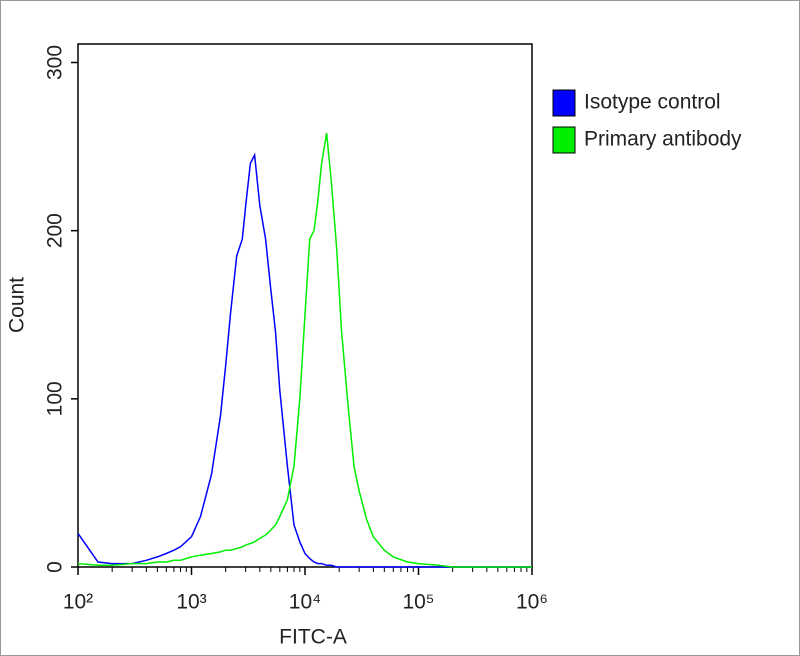 Image resolution: width=800 pixels, height=656 pixels. I want to click on y-tick-label: 100, so click(55, 398).